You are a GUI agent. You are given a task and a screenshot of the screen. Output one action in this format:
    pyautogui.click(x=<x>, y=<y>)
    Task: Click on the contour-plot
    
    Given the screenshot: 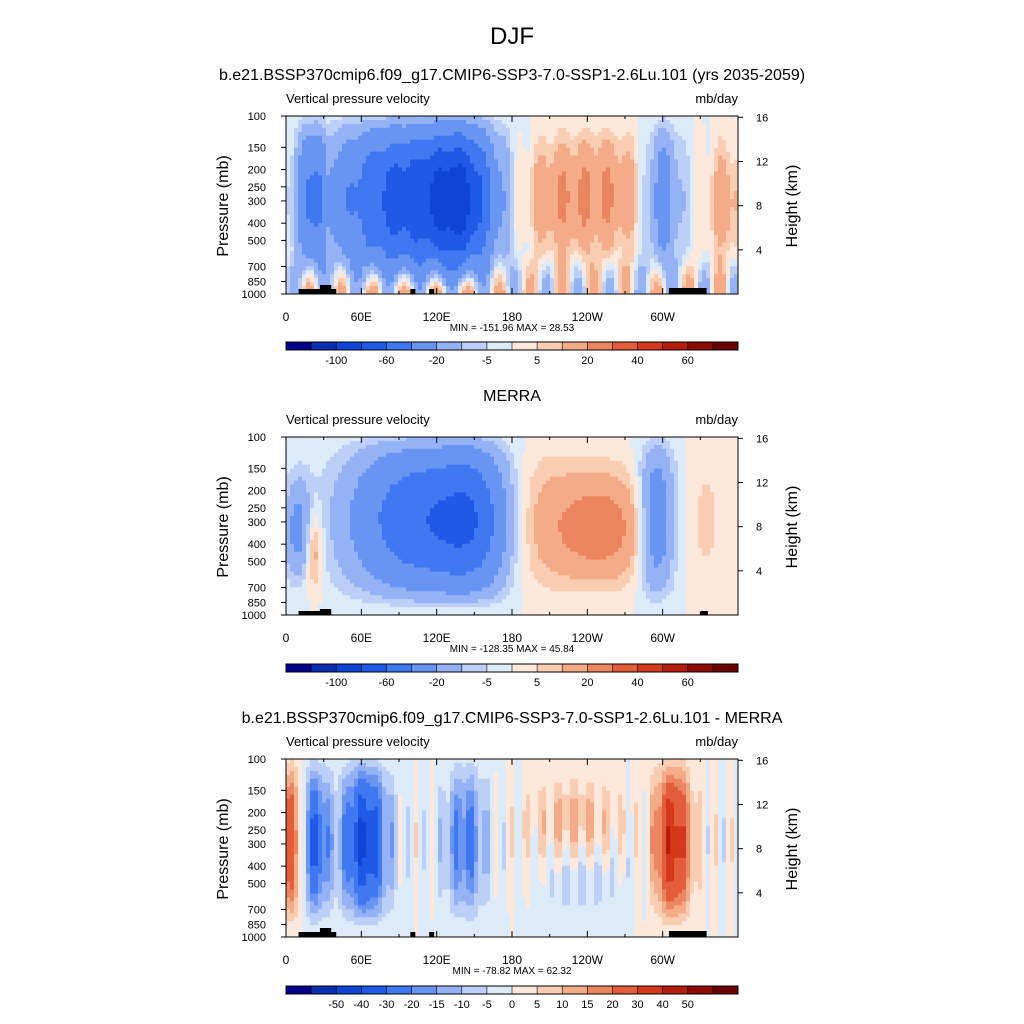 What is the action you would take?
    pyautogui.click(x=512, y=205)
    